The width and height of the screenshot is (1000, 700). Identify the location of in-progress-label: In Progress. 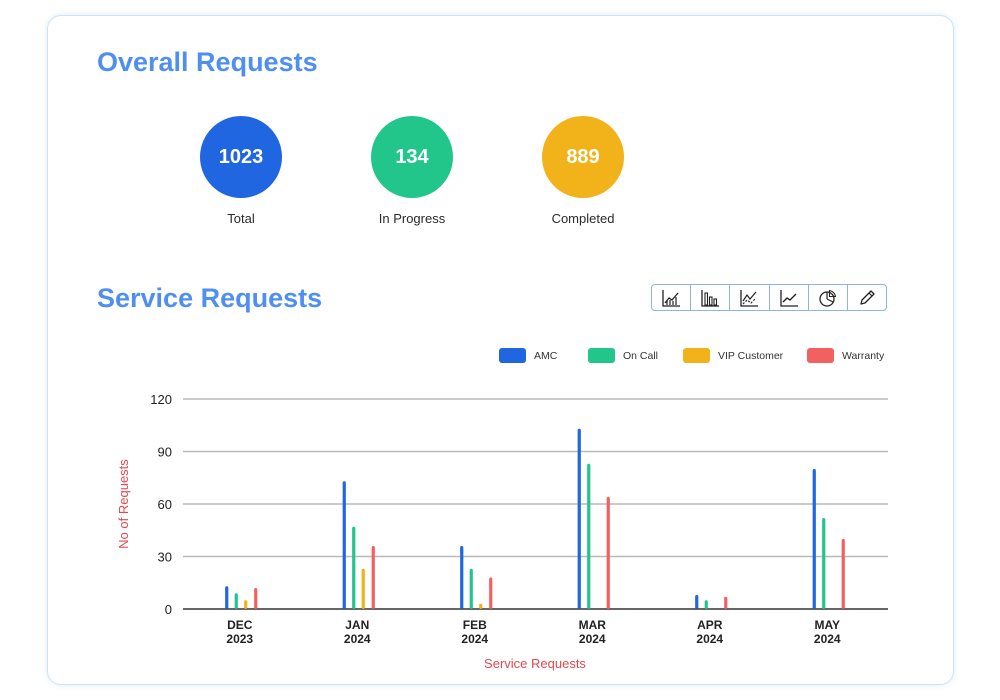
(412, 218).